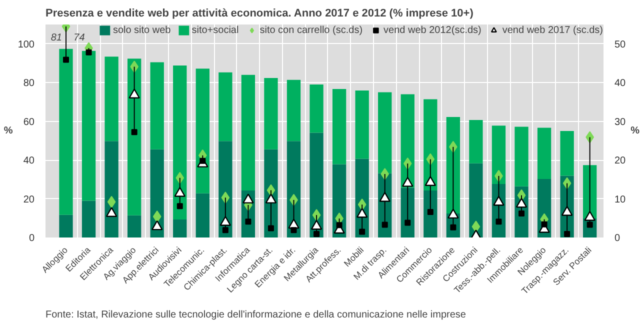 The width and height of the screenshot is (643, 325). What do you see at coordinates (620, 44) in the screenshot?
I see `y2-tick-label: 50` at bounding box center [620, 44].